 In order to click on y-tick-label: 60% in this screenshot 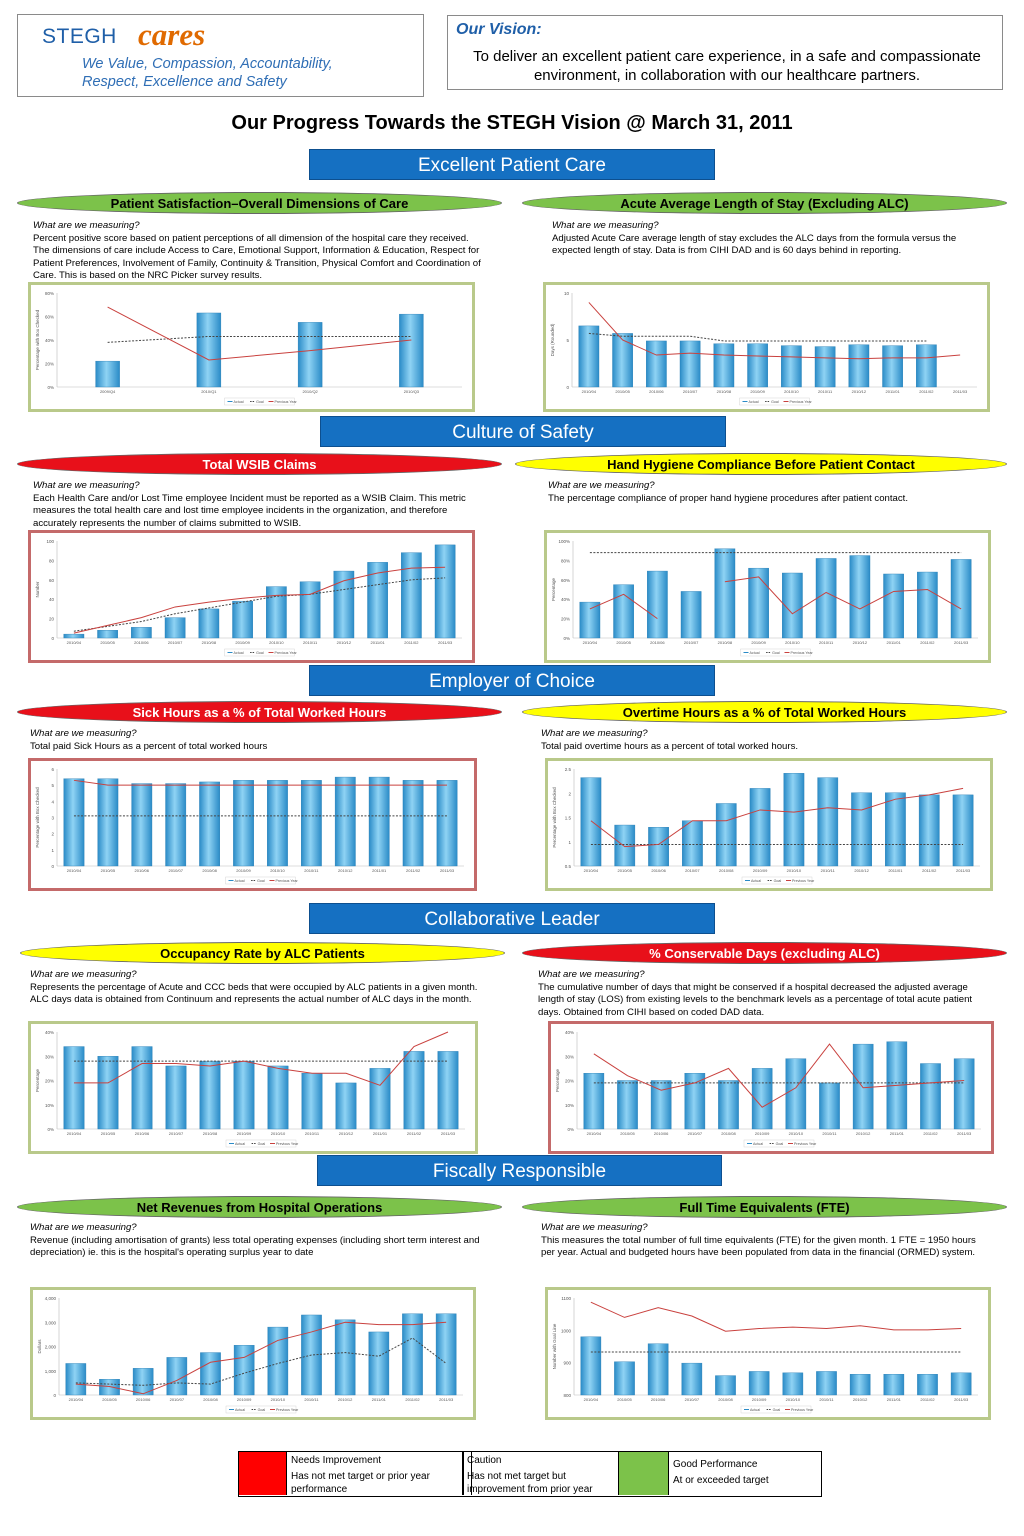, I will do `click(49, 317)`.